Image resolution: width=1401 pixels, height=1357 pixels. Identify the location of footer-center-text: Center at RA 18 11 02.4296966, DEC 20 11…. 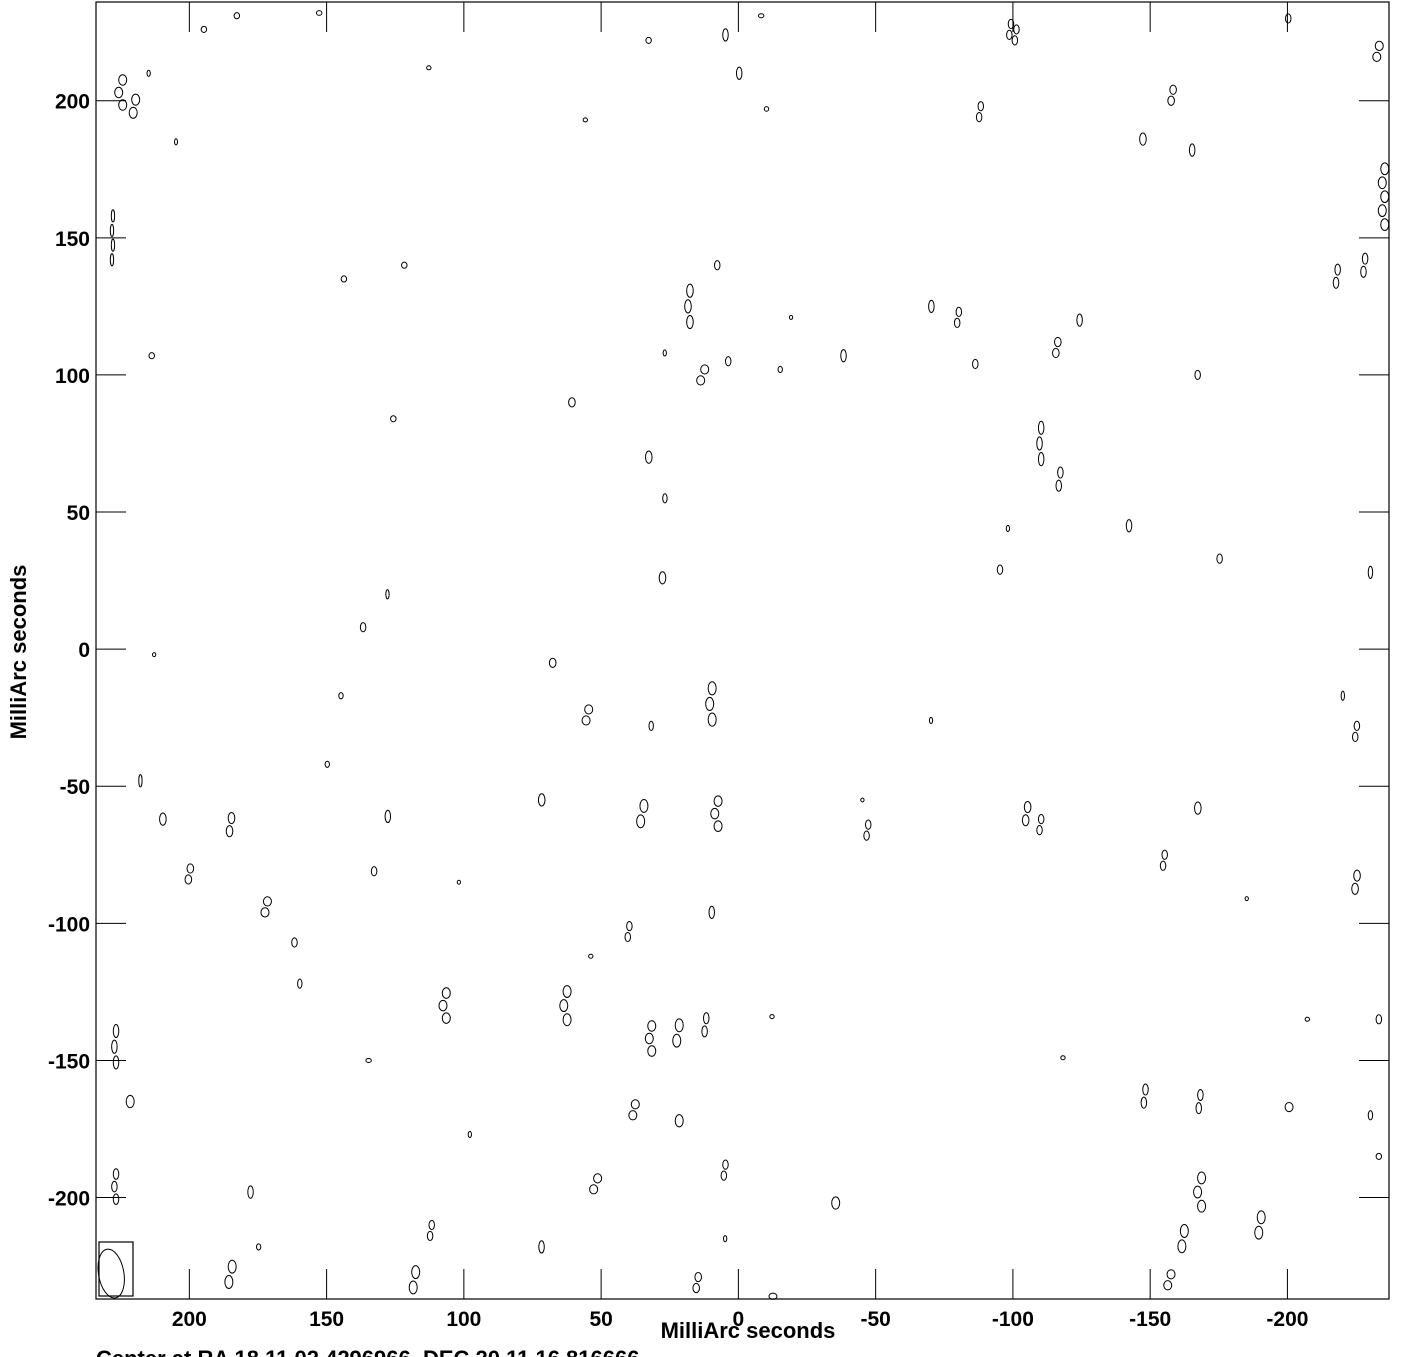
(367, 1351).